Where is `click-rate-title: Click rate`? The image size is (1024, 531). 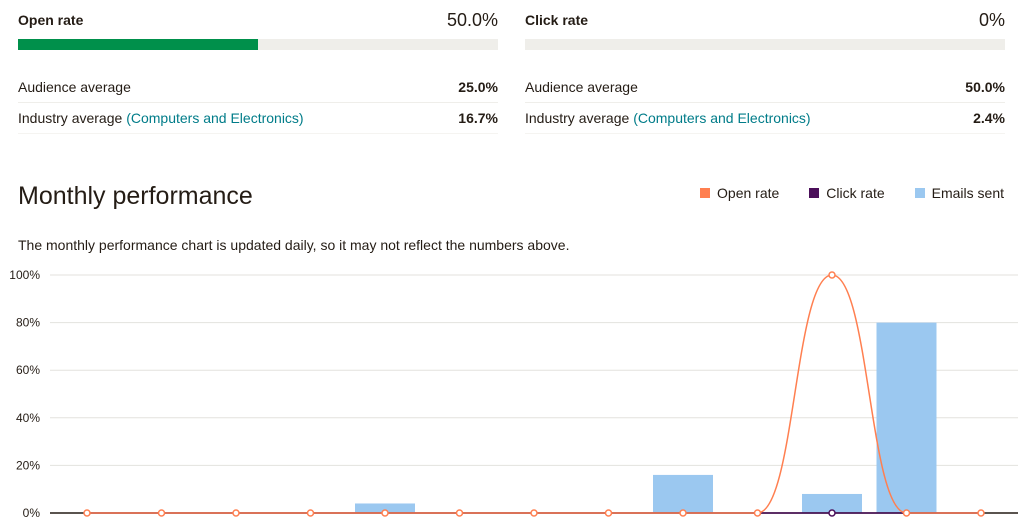
click-rate-title: Click rate is located at coordinates (557, 20).